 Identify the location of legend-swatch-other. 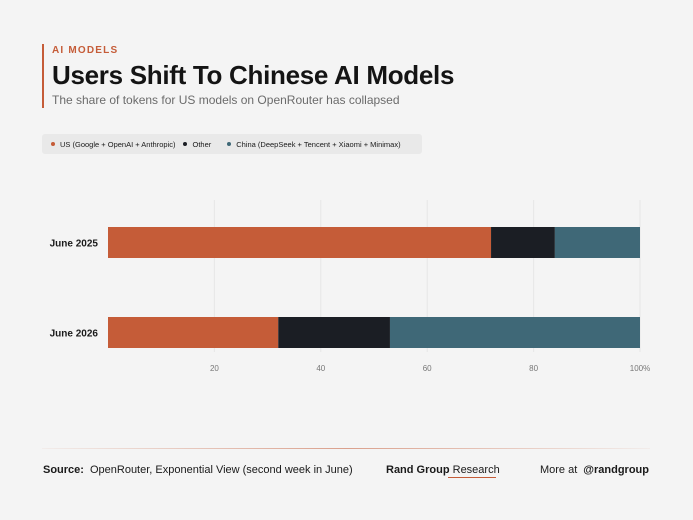
(185, 144).